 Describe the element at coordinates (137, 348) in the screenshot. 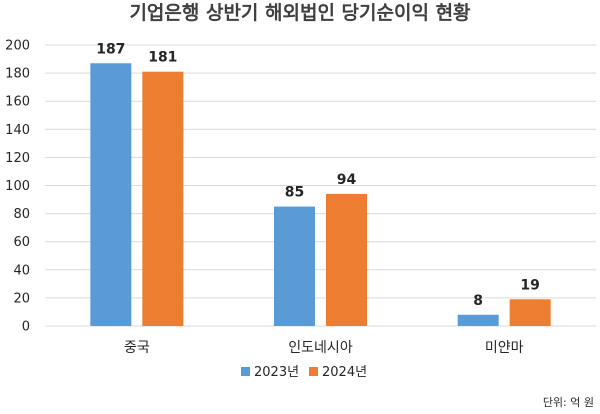

I see `x-category-label: 중국` at that location.